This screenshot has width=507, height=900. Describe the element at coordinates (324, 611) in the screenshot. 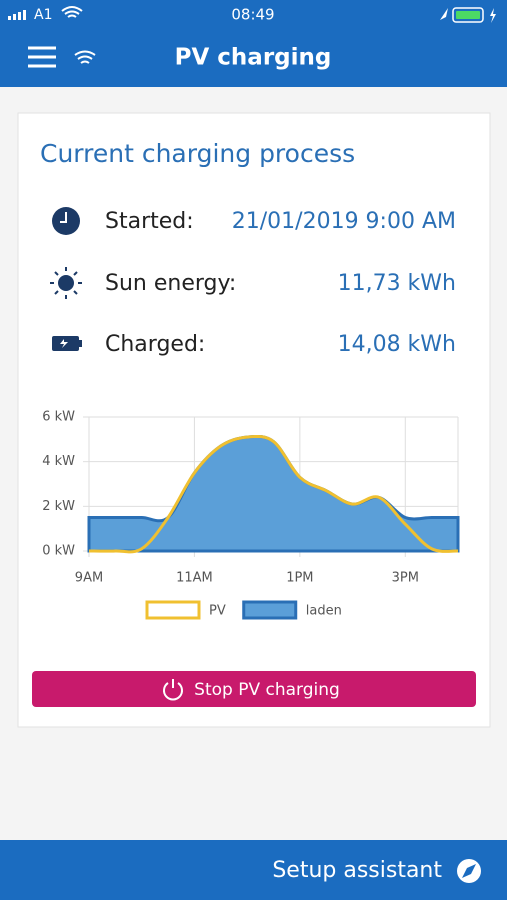

I see `legend-label: laden` at that location.